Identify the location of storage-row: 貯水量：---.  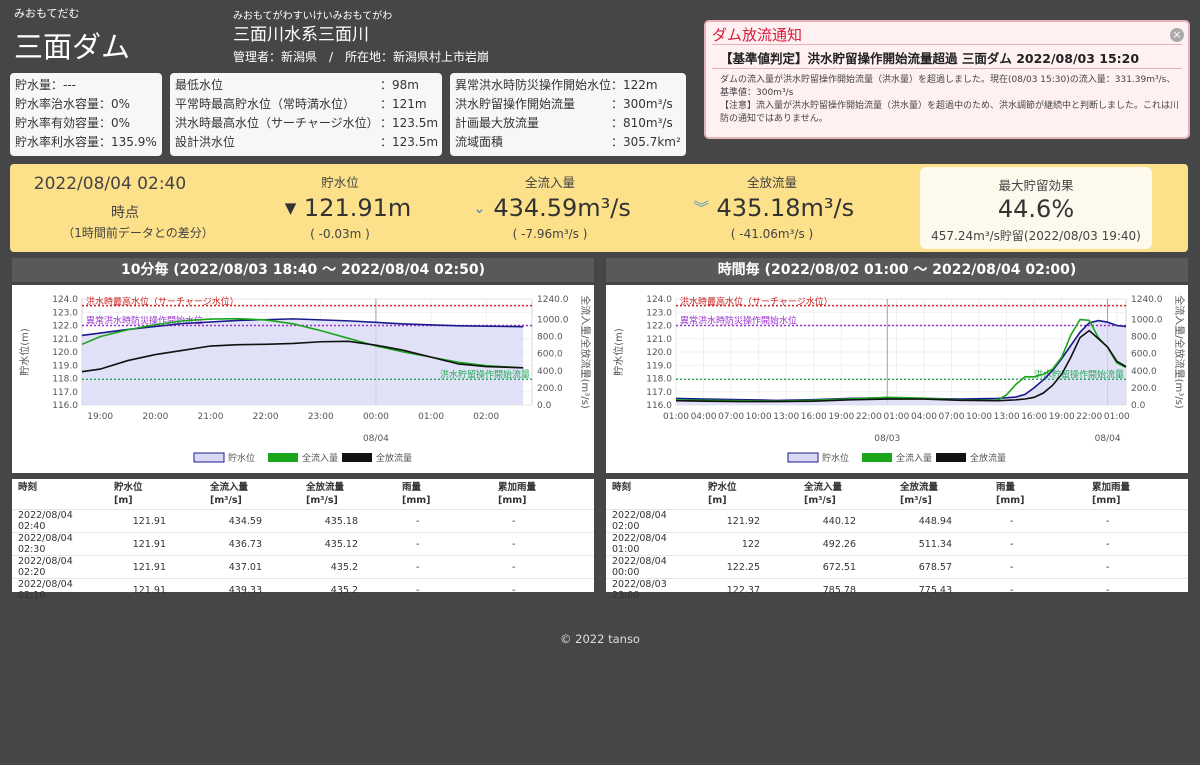
(45, 85).